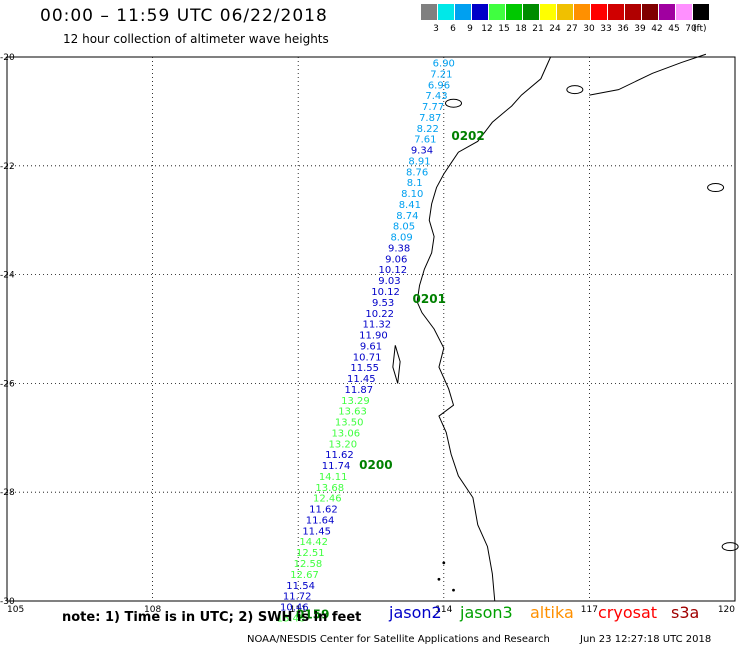  What do you see at coordinates (428, 129) in the screenshot?
I see `swh-value: 8.22` at bounding box center [428, 129].